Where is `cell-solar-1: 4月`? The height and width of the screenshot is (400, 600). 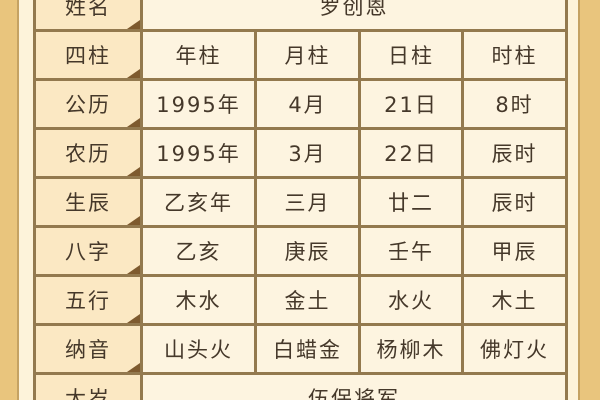
cell-solar-1: 4月 is located at coordinates (307, 104).